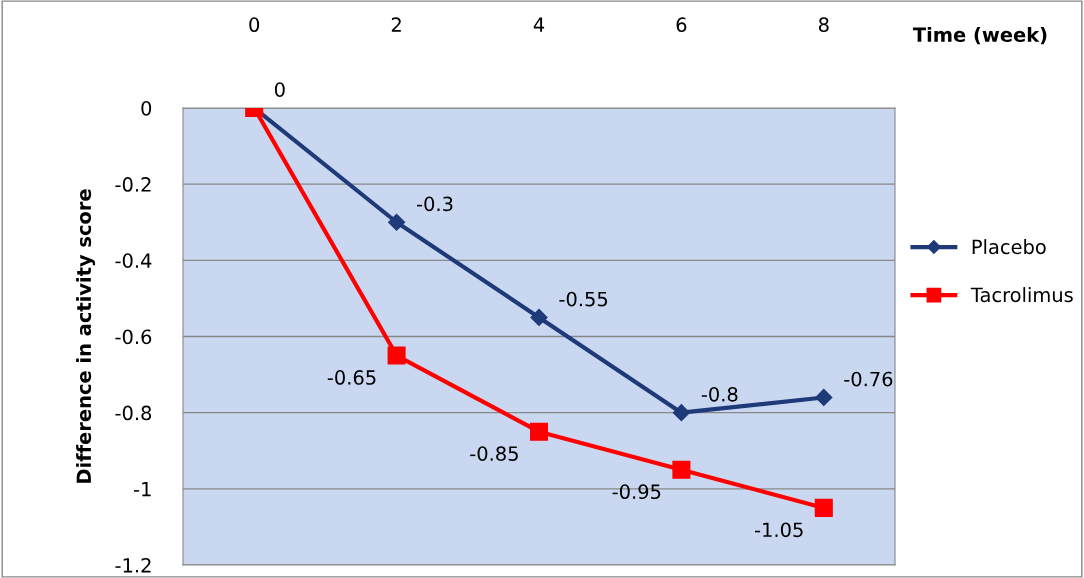  I want to click on x-tick-label: 8, so click(823, 25).